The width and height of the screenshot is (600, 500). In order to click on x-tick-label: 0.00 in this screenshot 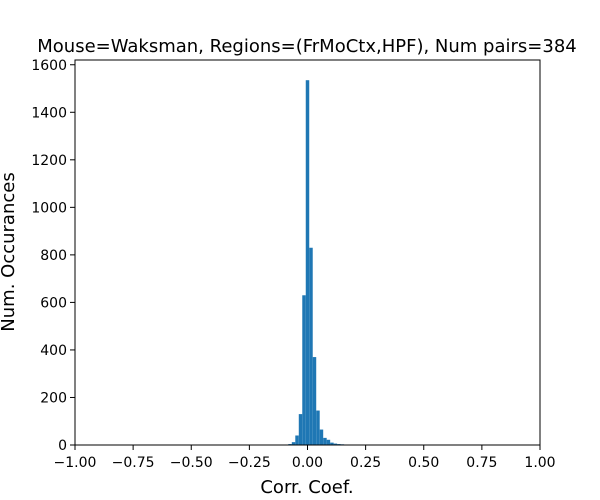, I will do `click(307, 463)`.